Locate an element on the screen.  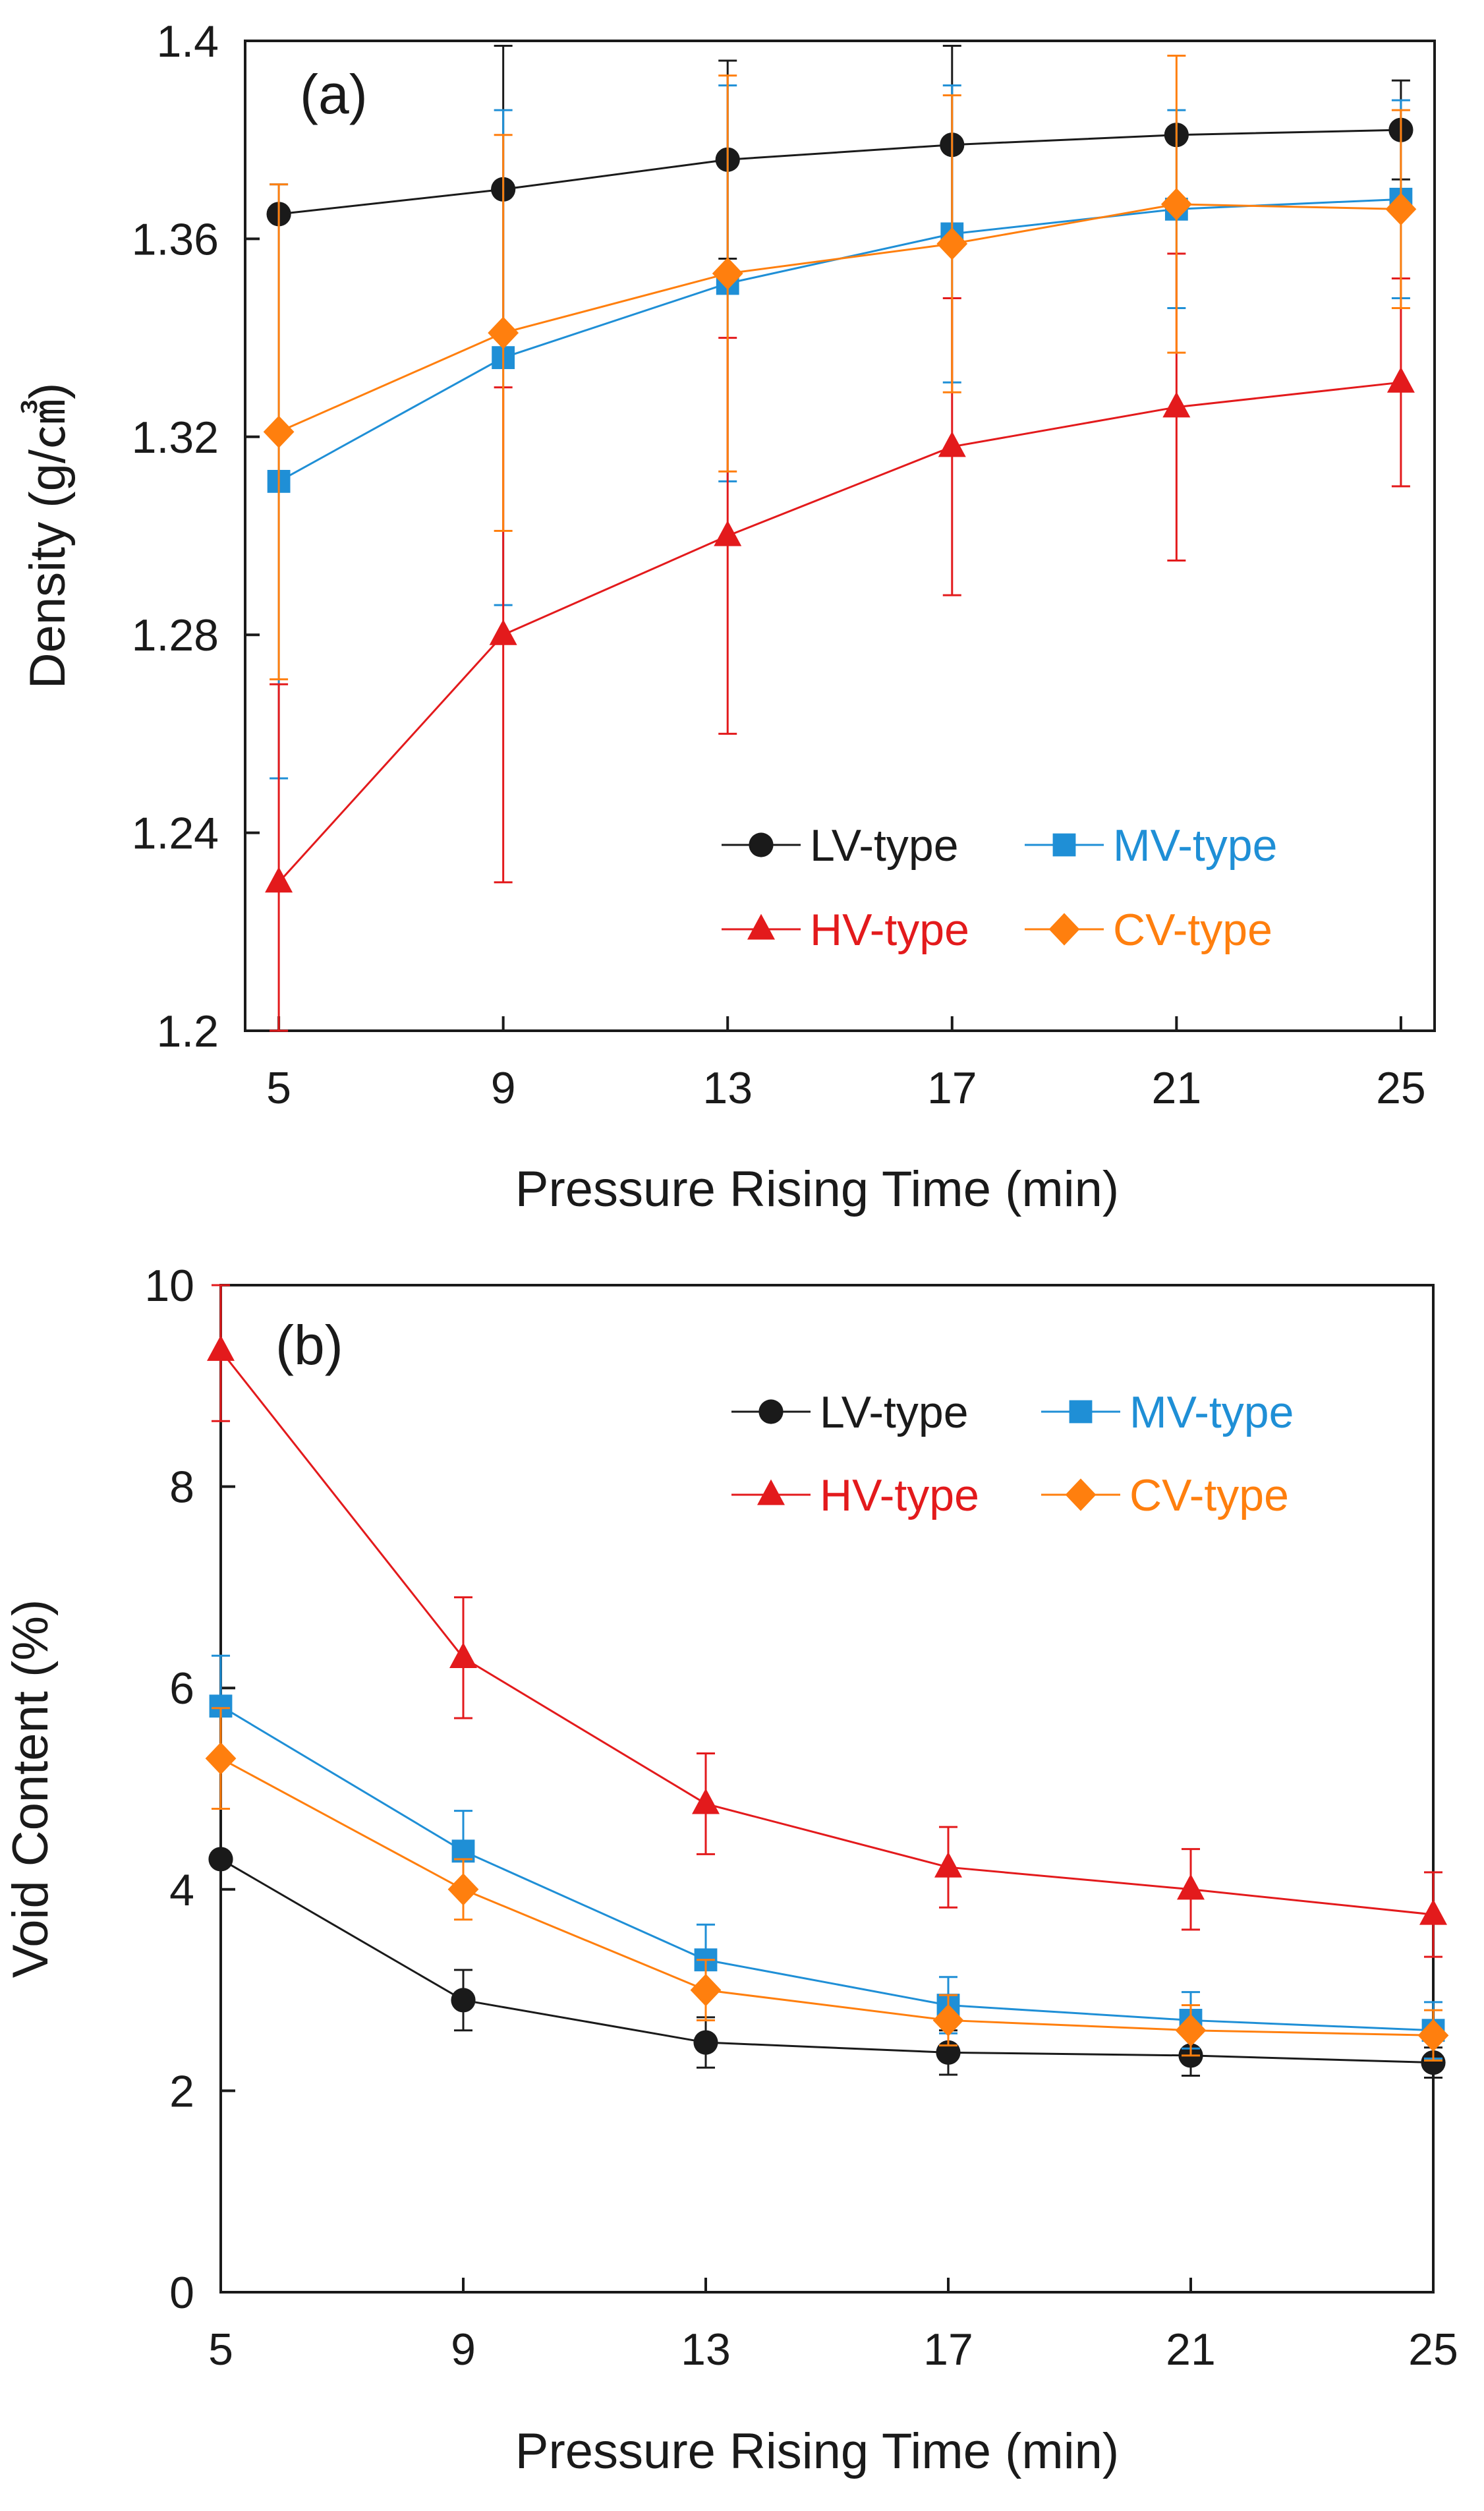
y-tick-label: 1.28 is located at coordinates (175, 635).